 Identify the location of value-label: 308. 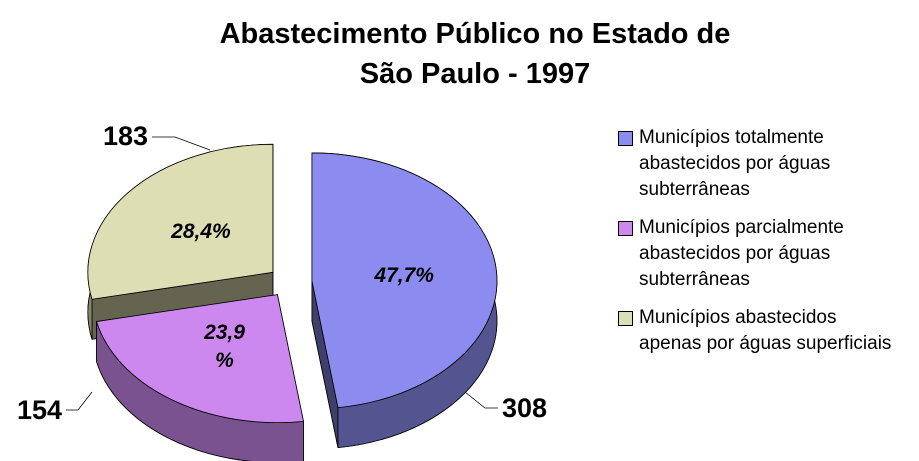
(524, 408).